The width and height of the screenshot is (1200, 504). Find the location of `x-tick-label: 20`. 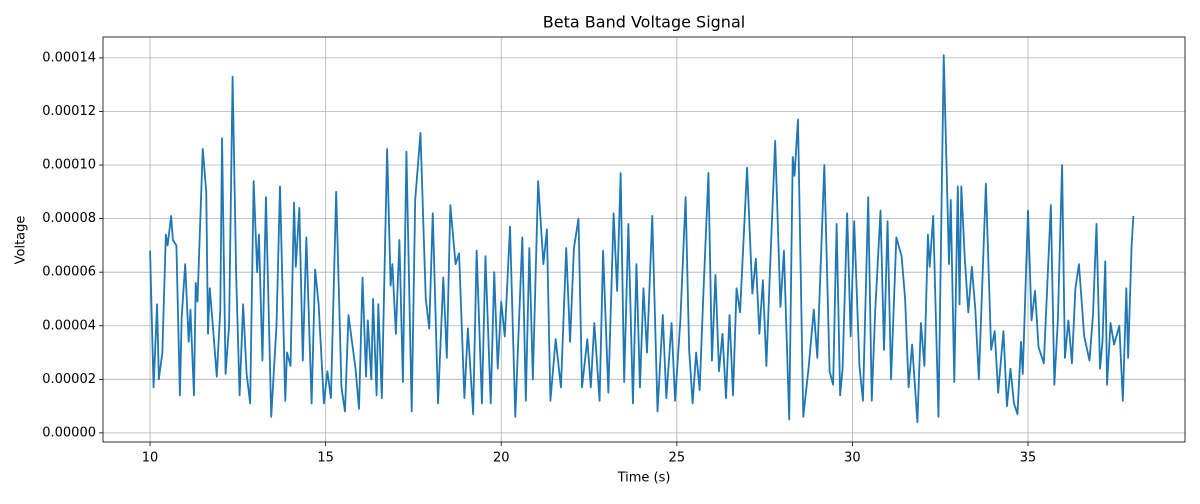

x-tick-label: 20 is located at coordinates (501, 458).